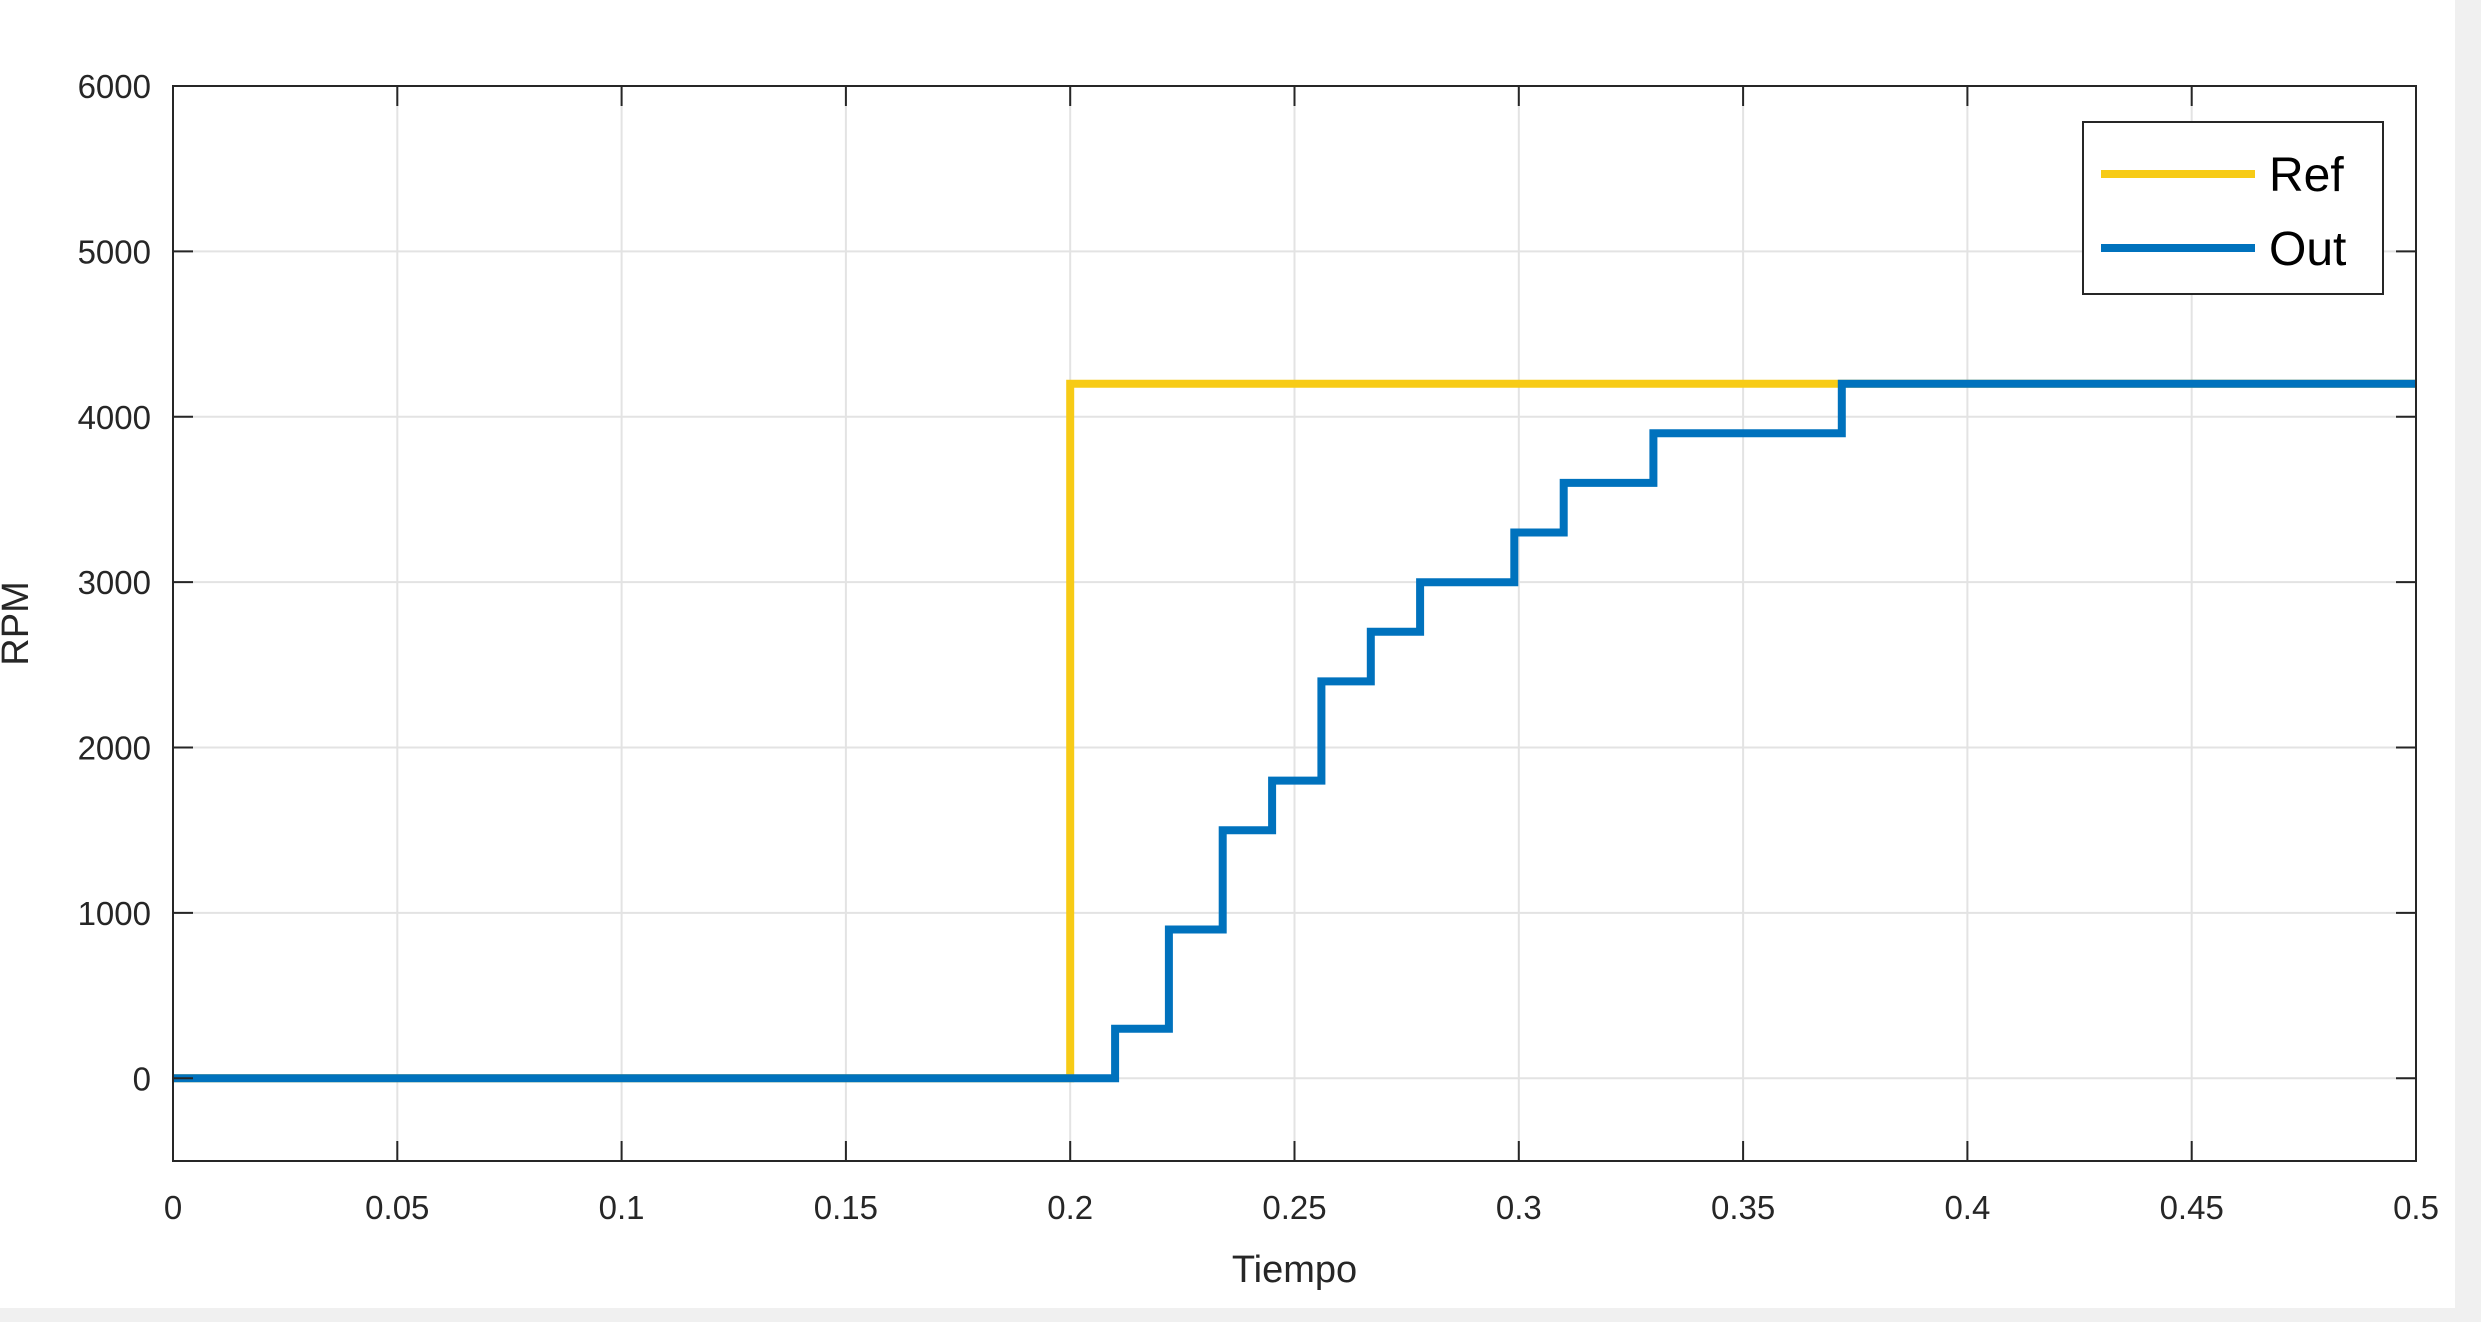 This screenshot has width=2481, height=1327. I want to click on y-tick-label: 3000, so click(114, 582).